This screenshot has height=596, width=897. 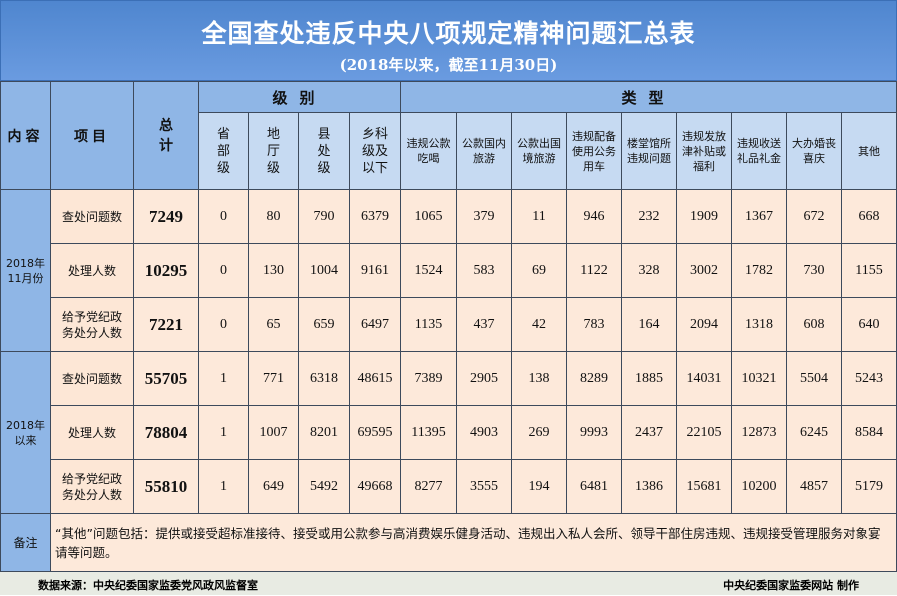 What do you see at coordinates (25, 542) in the screenshot?
I see `note-label: 备注` at bounding box center [25, 542].